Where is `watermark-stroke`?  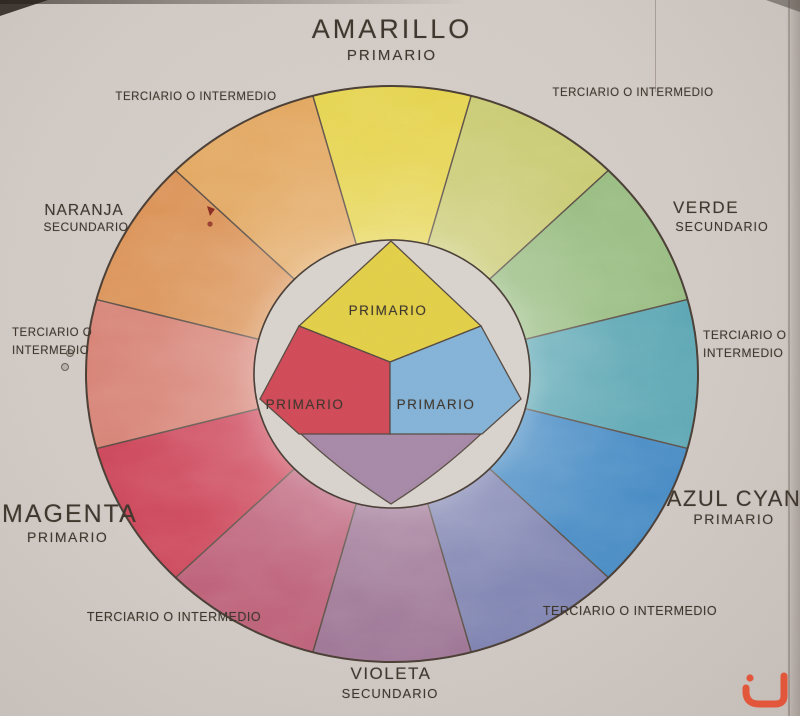 watermark-stroke is located at coordinates (765, 690).